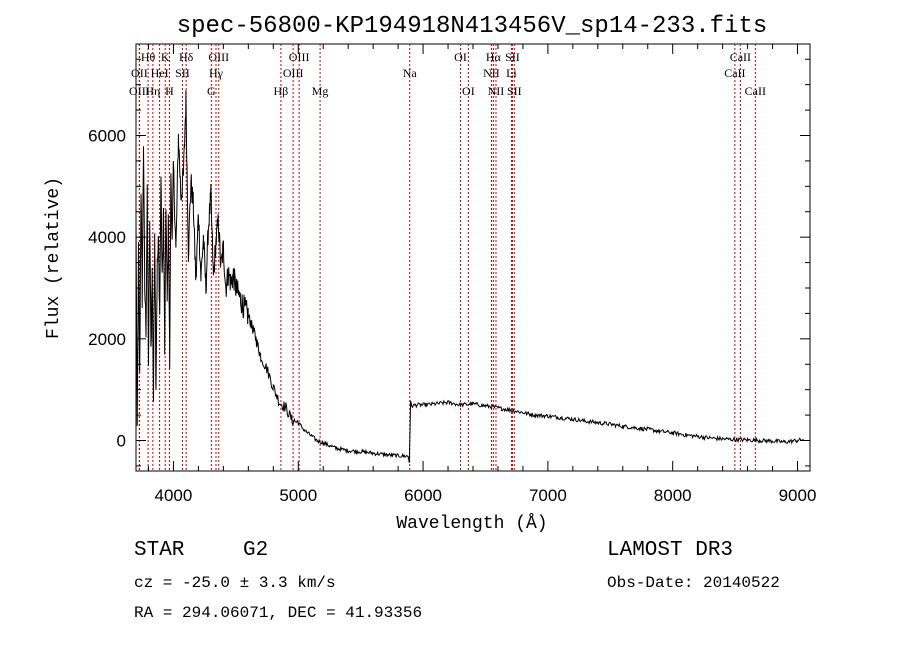 This screenshot has height=649, width=900. I want to click on spectral-line-label: Hγ, so click(216, 73).